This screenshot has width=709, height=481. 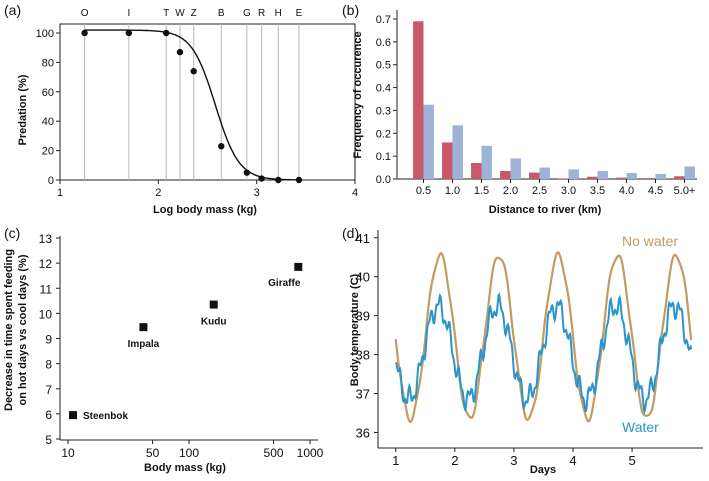 What do you see at coordinates (48, 63) in the screenshot?
I see `y-tick-label: 80` at bounding box center [48, 63].